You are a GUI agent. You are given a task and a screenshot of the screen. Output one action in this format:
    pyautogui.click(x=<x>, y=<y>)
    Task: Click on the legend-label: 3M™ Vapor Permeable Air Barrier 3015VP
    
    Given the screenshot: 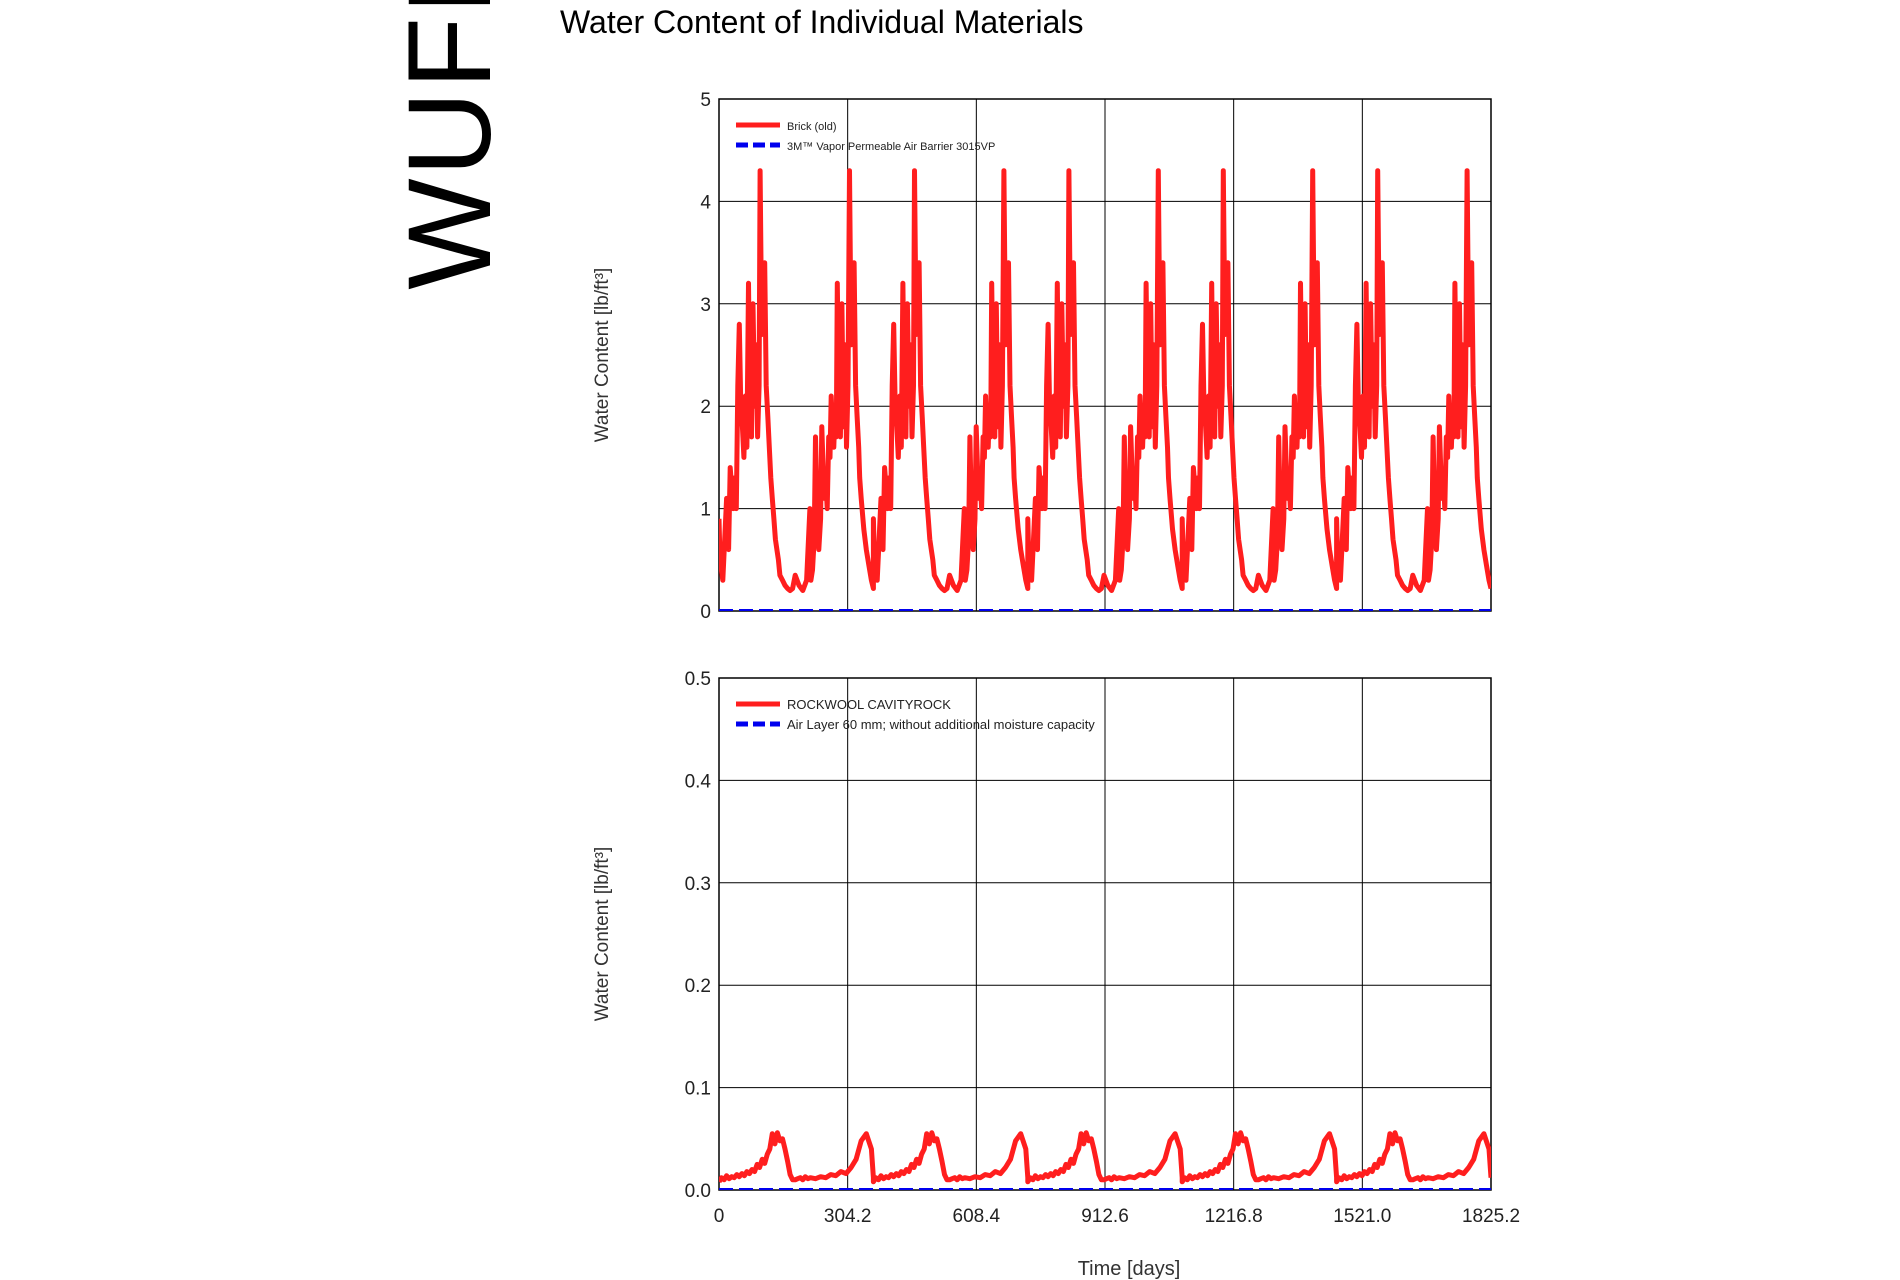 What is the action you would take?
    pyautogui.click(x=891, y=147)
    